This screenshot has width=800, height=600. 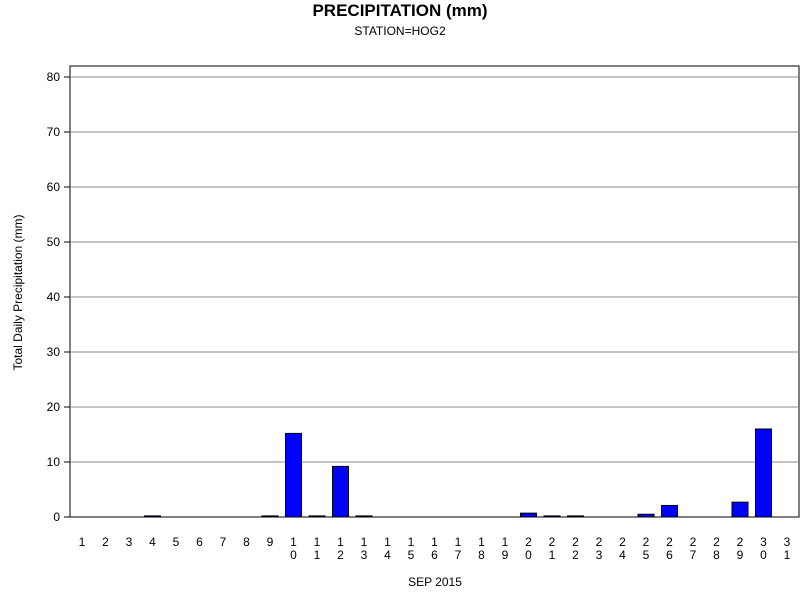 What do you see at coordinates (56, 517) in the screenshot?
I see `y-tick-label: 0` at bounding box center [56, 517].